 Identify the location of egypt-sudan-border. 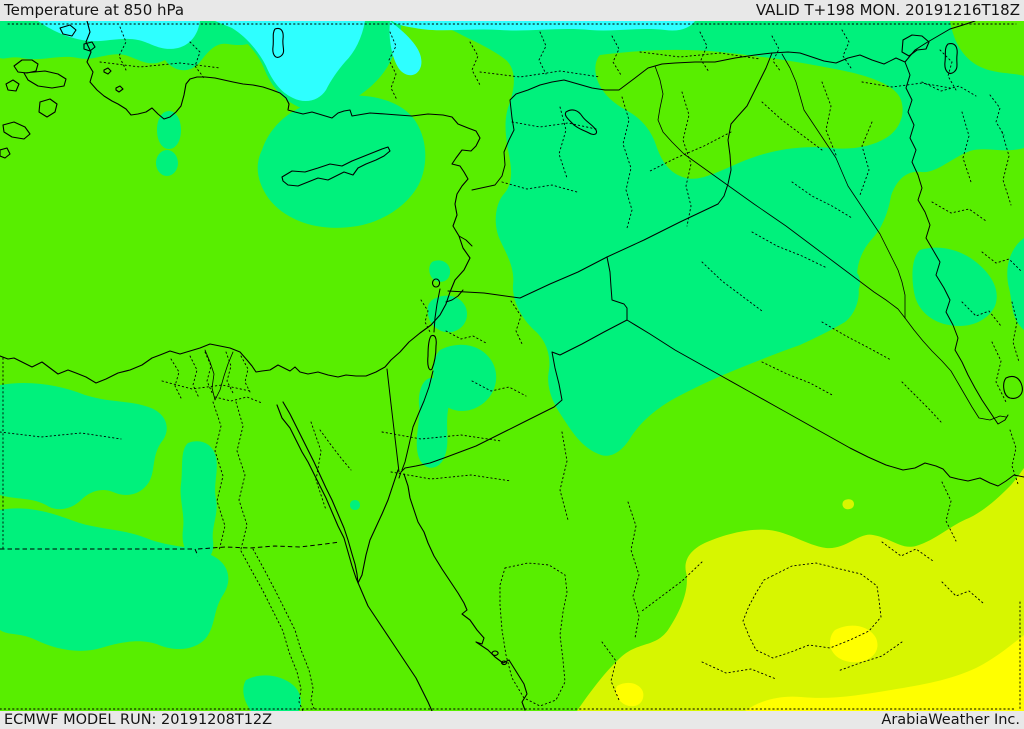
(170, 549).